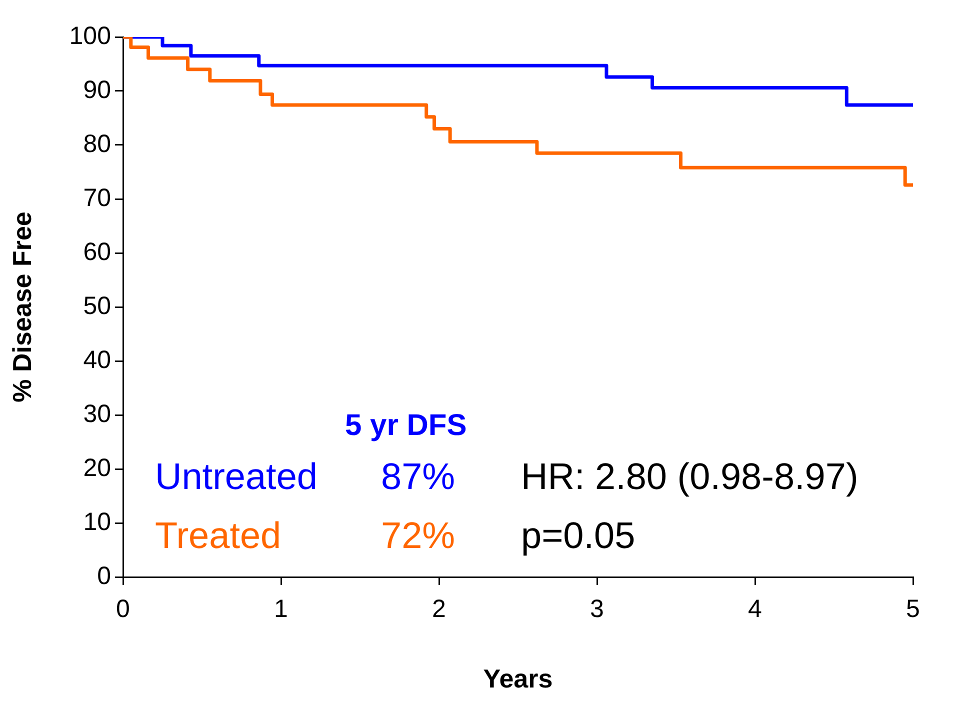  I want to click on x-axis-title: Years, so click(518, 679).